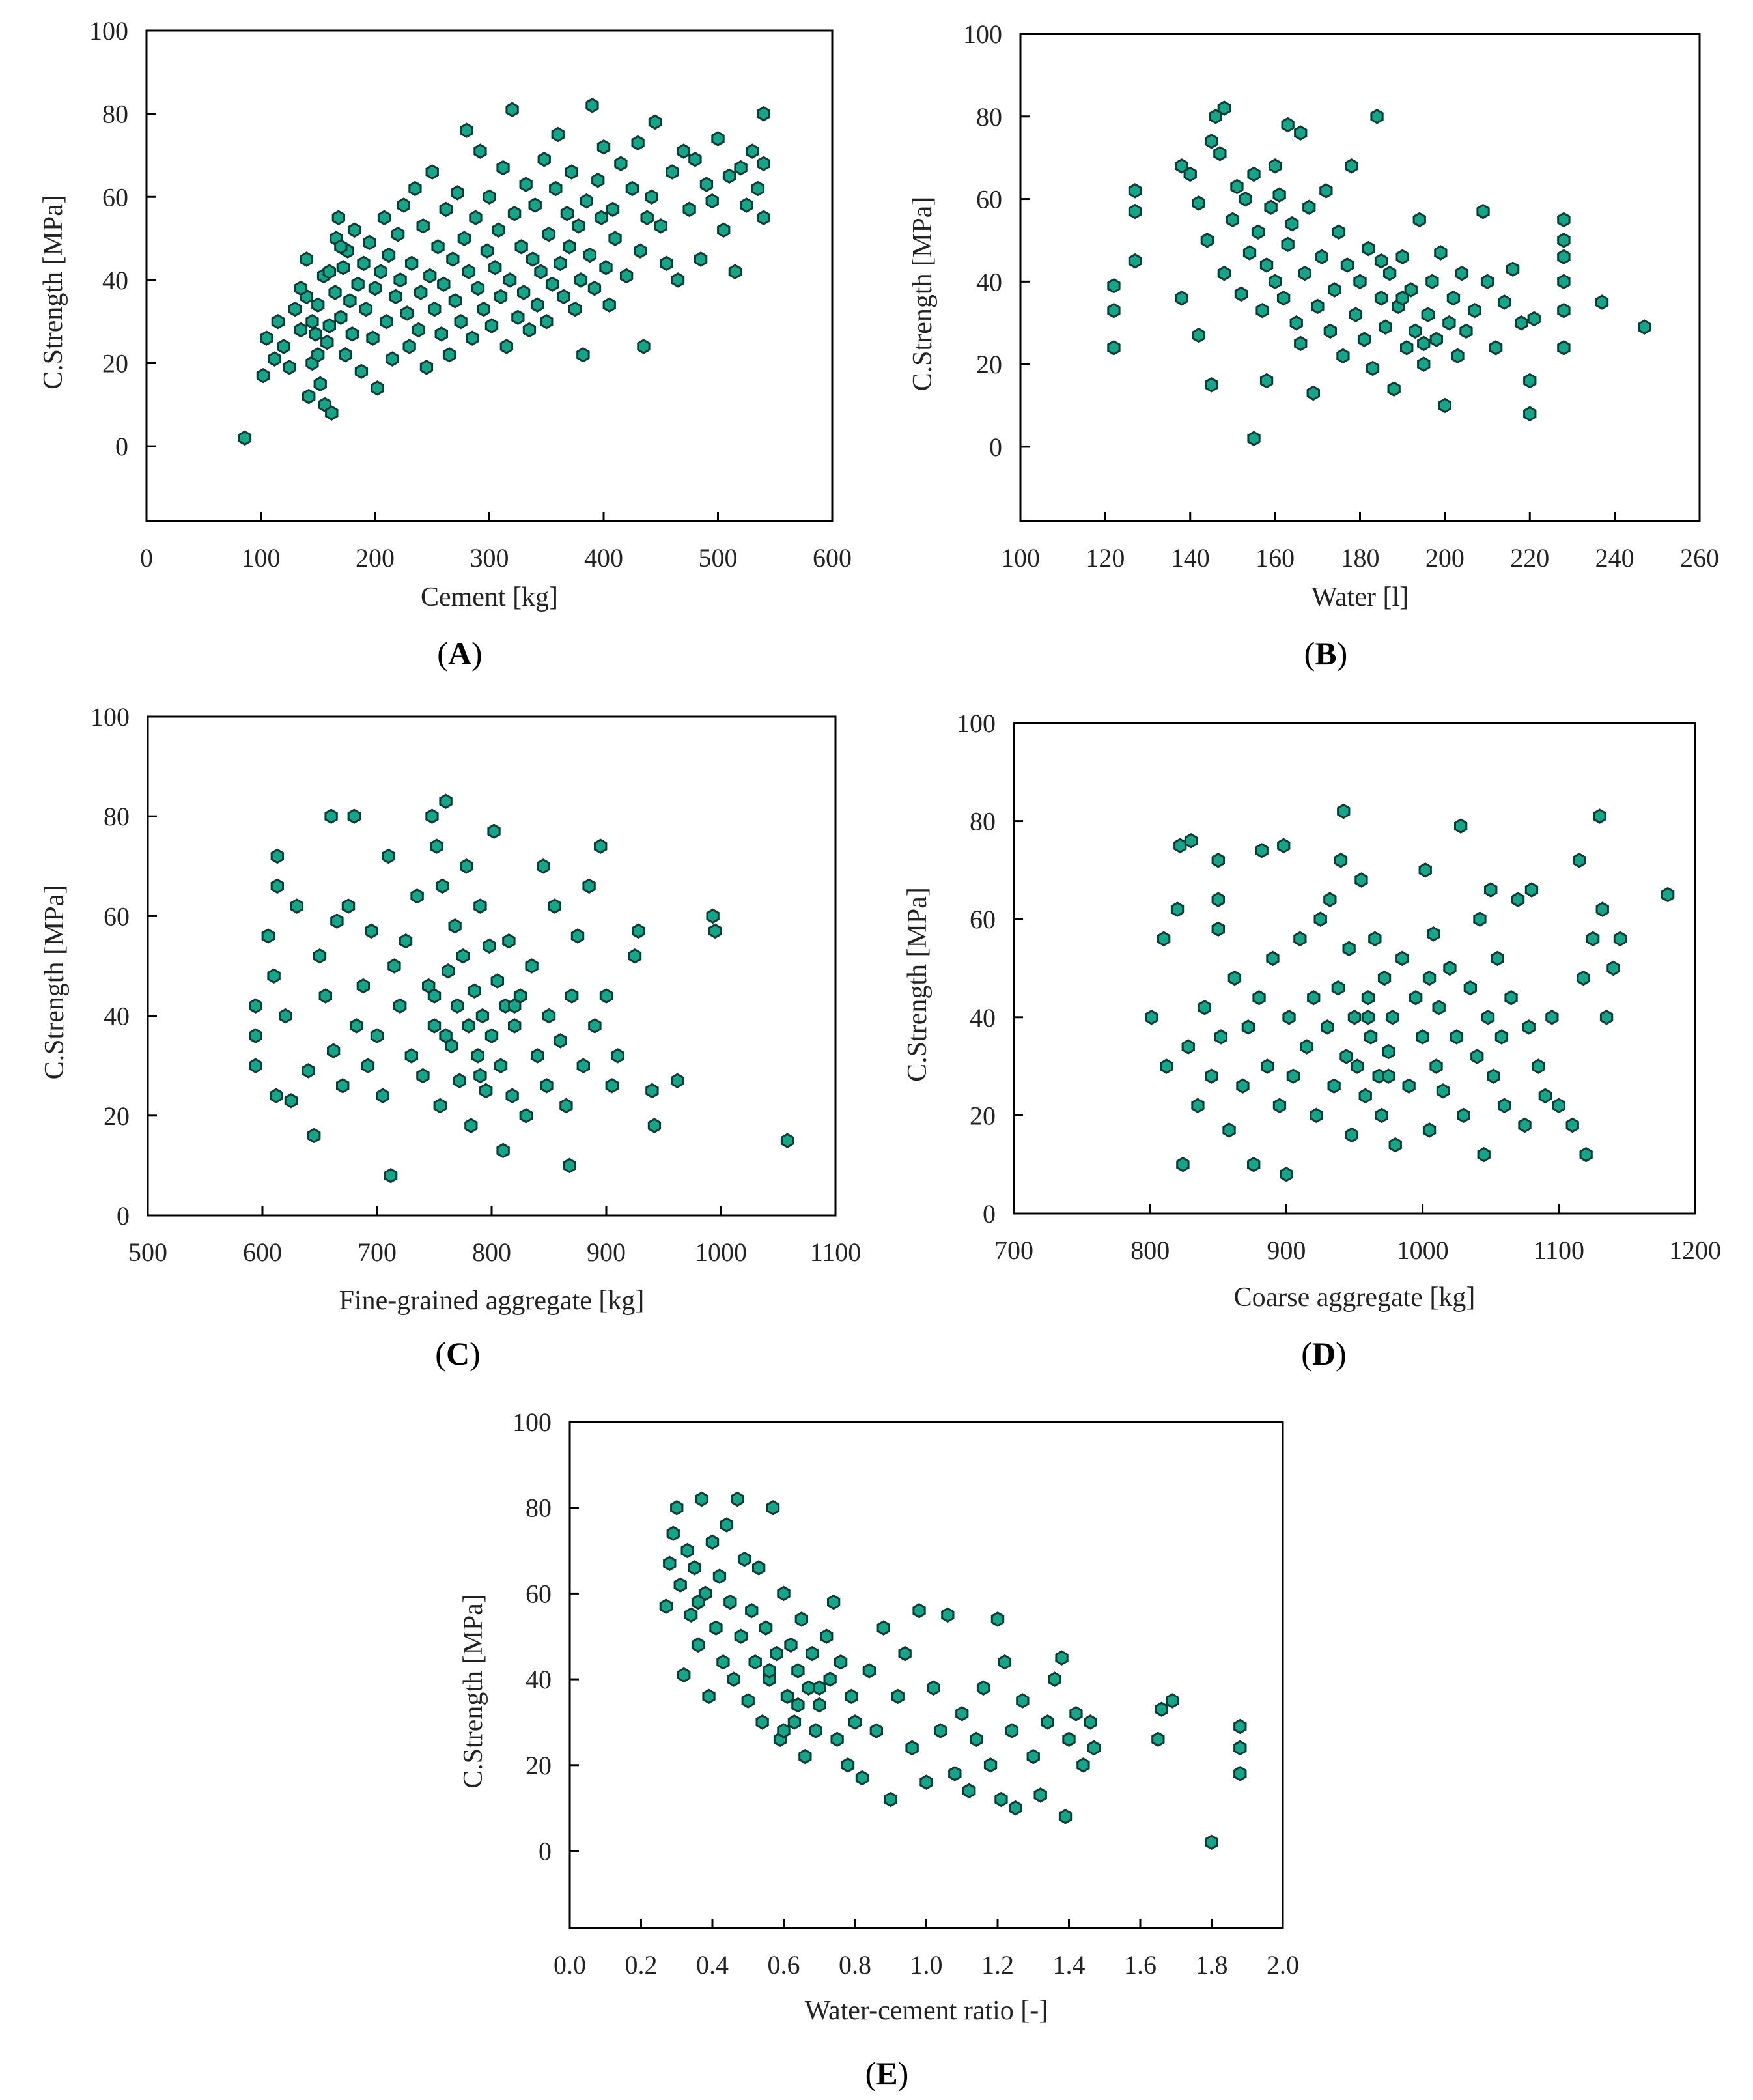 The image size is (1753, 2100). Describe the element at coordinates (115, 363) in the screenshot. I see `y-tick-label: 20` at that location.